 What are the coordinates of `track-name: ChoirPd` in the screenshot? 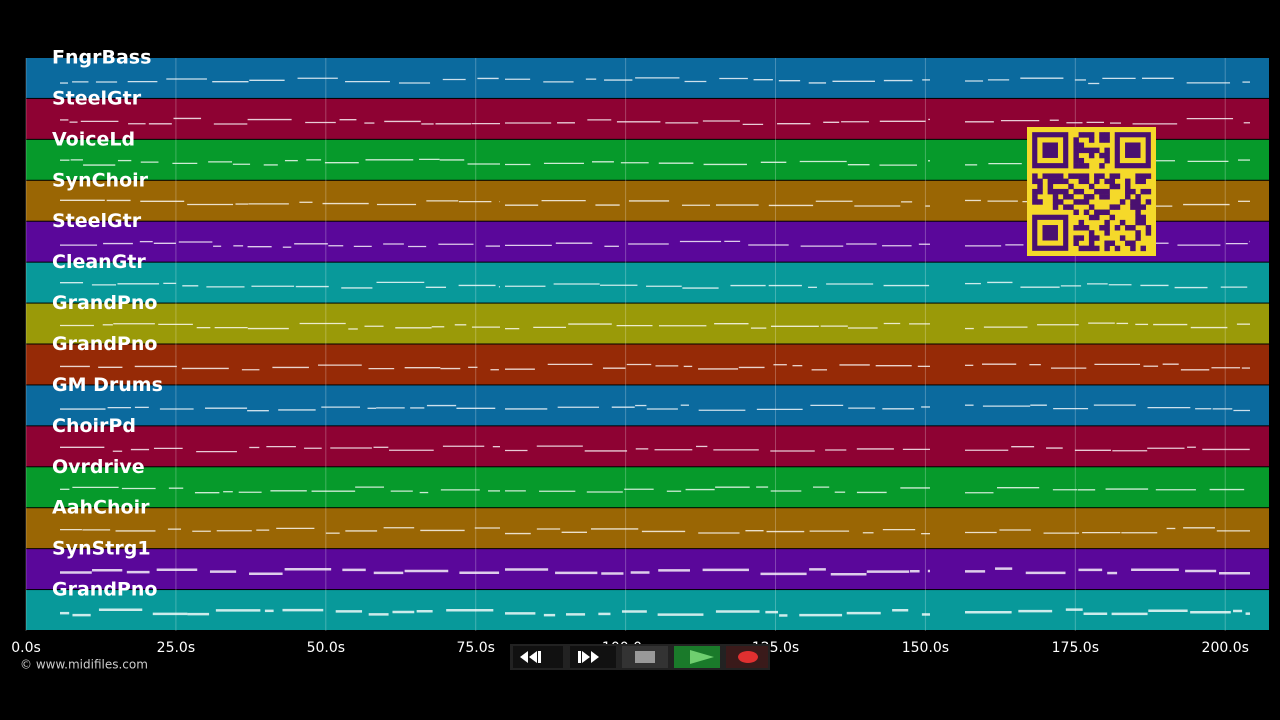 It's located at (94, 426).